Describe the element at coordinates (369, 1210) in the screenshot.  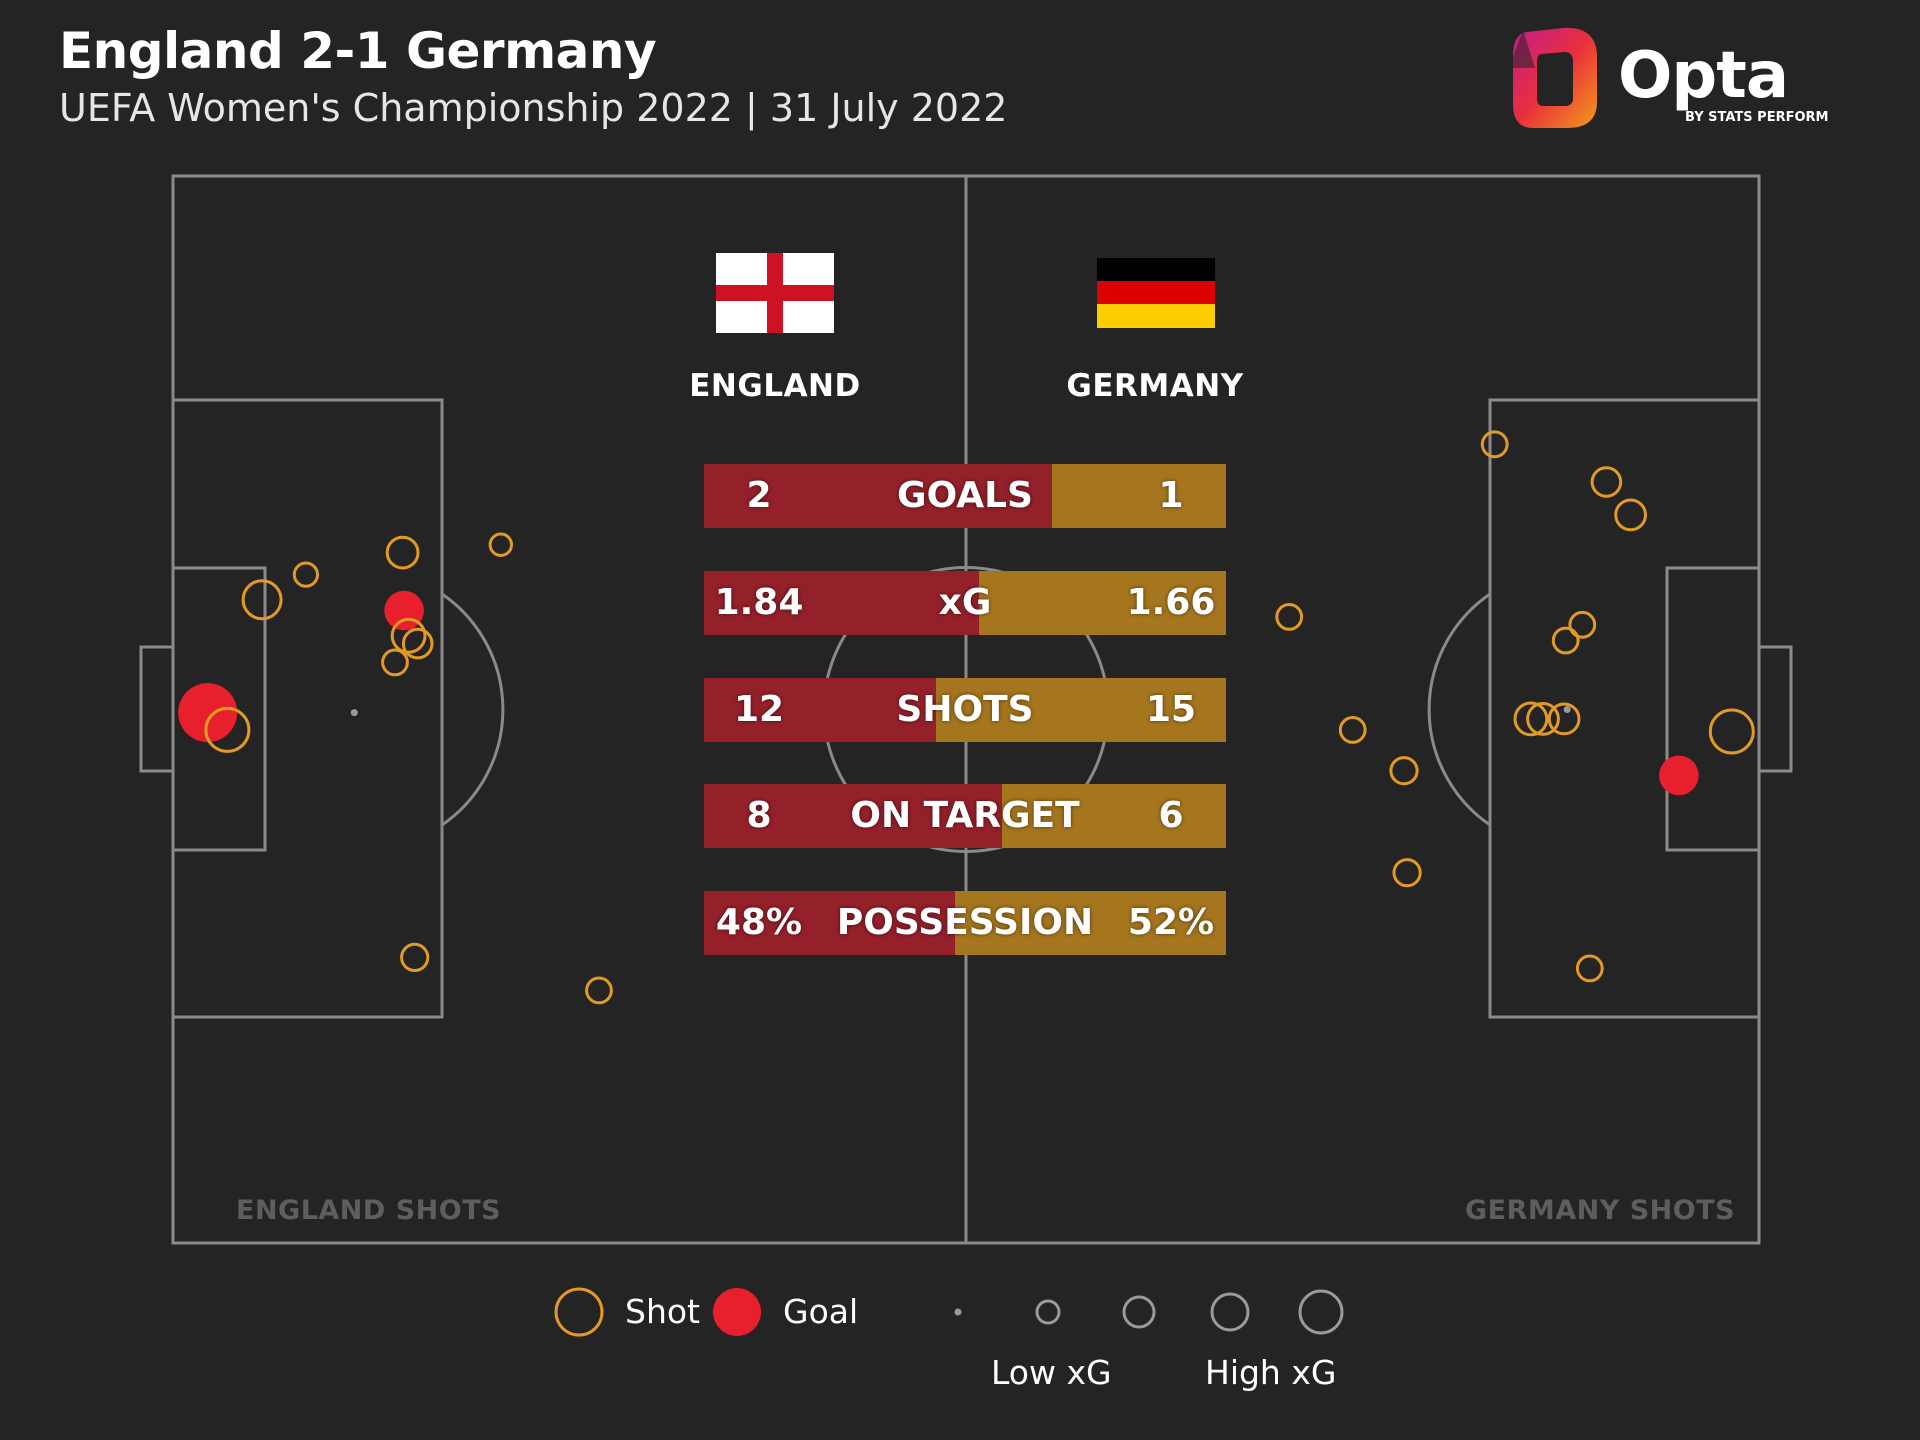
I see `england-shots-label: ENGLAND SHOTS` at that location.